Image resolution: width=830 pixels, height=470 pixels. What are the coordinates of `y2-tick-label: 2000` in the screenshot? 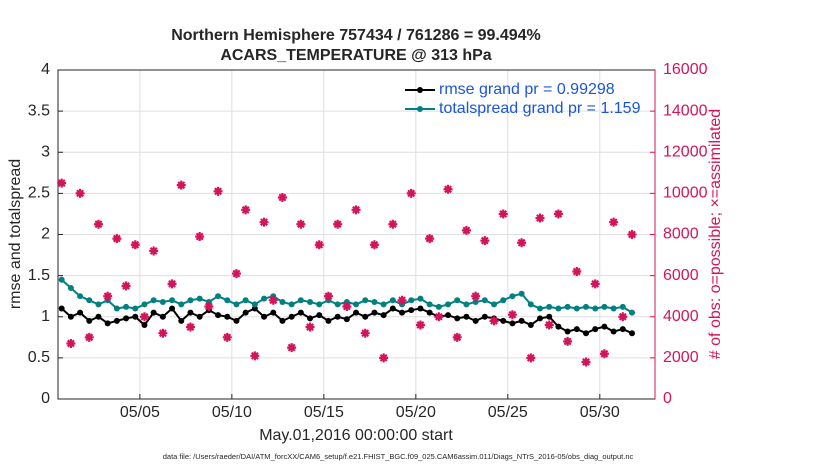 It's located at (681, 357).